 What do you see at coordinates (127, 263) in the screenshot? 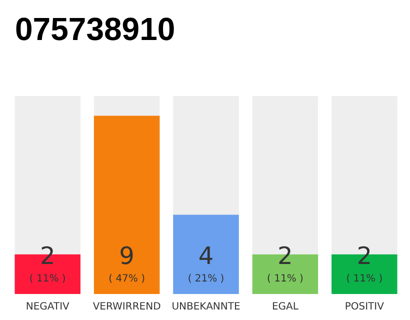
I see `data-label: 9 ( 47% )` at bounding box center [127, 263].